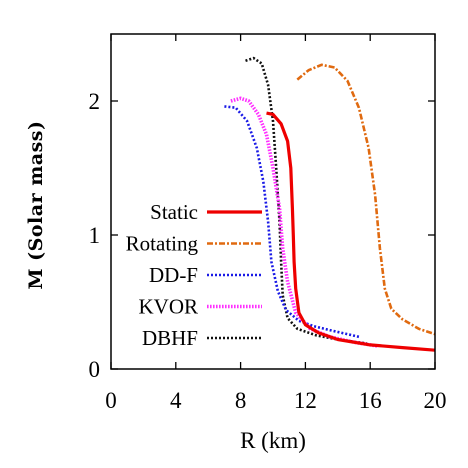 The height and width of the screenshot is (468, 468). What do you see at coordinates (176, 400) in the screenshot?
I see `x-tick-label: 4` at bounding box center [176, 400].